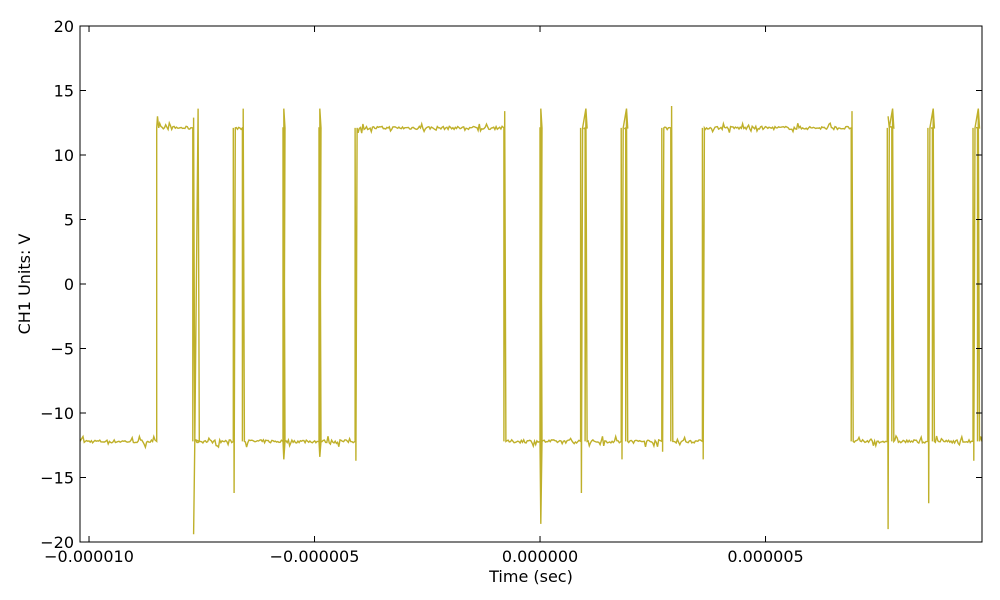  What do you see at coordinates (57, 478) in the screenshot?
I see `y-tick-label: −15` at bounding box center [57, 478].